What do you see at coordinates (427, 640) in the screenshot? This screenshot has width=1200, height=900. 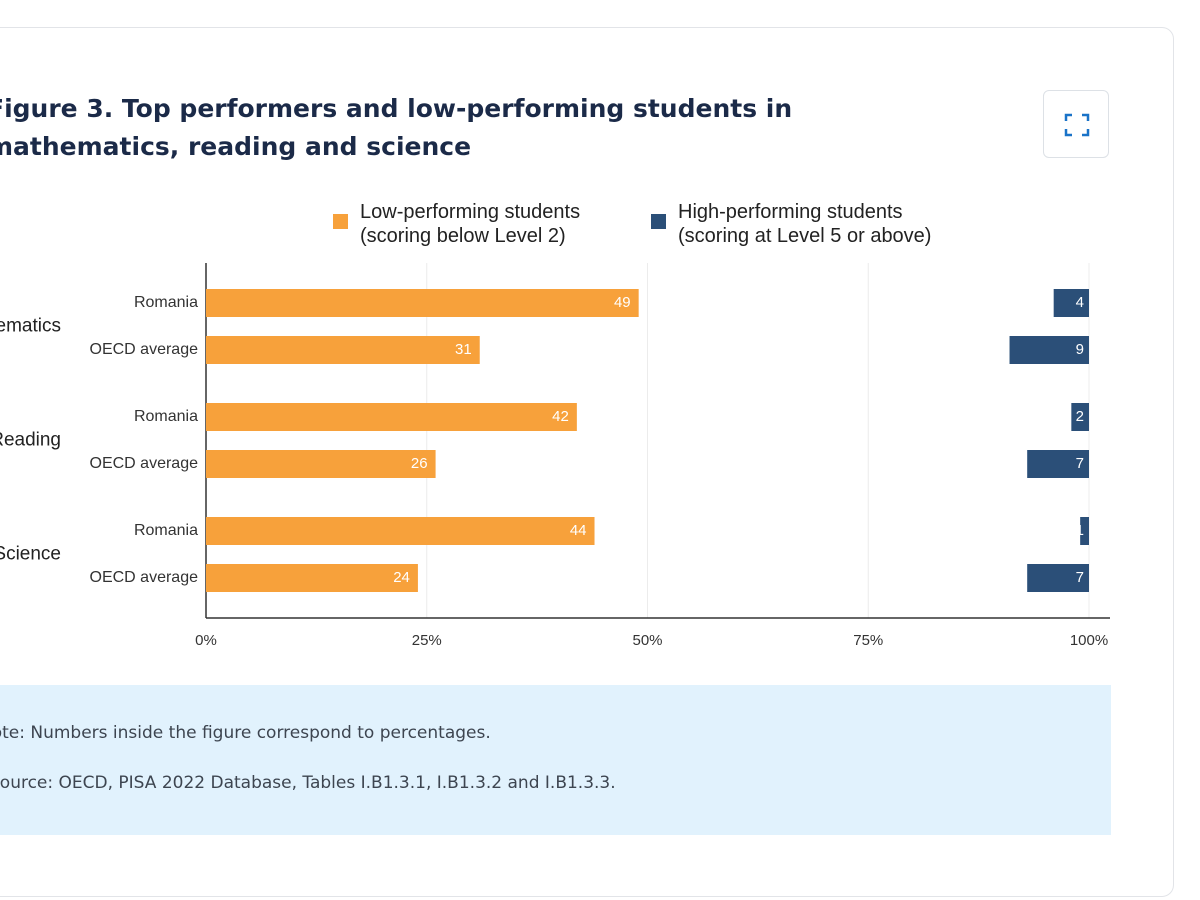 I see `x-tick-label: 25%` at bounding box center [427, 640].